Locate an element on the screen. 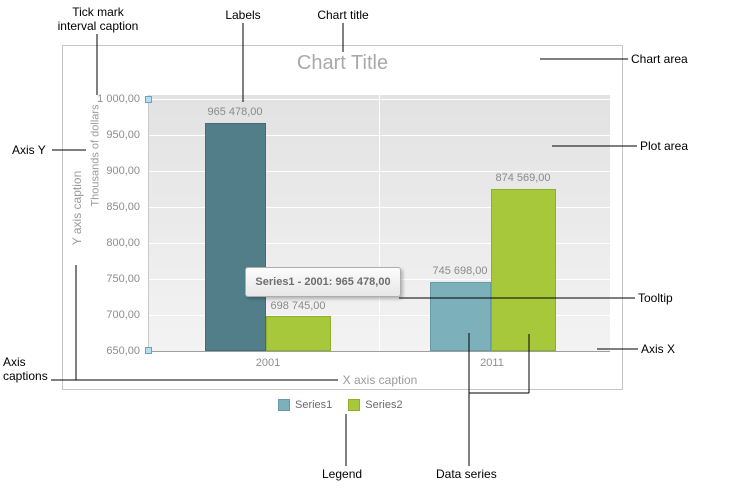  x-tick-label-2001: 2001 is located at coordinates (268, 363).